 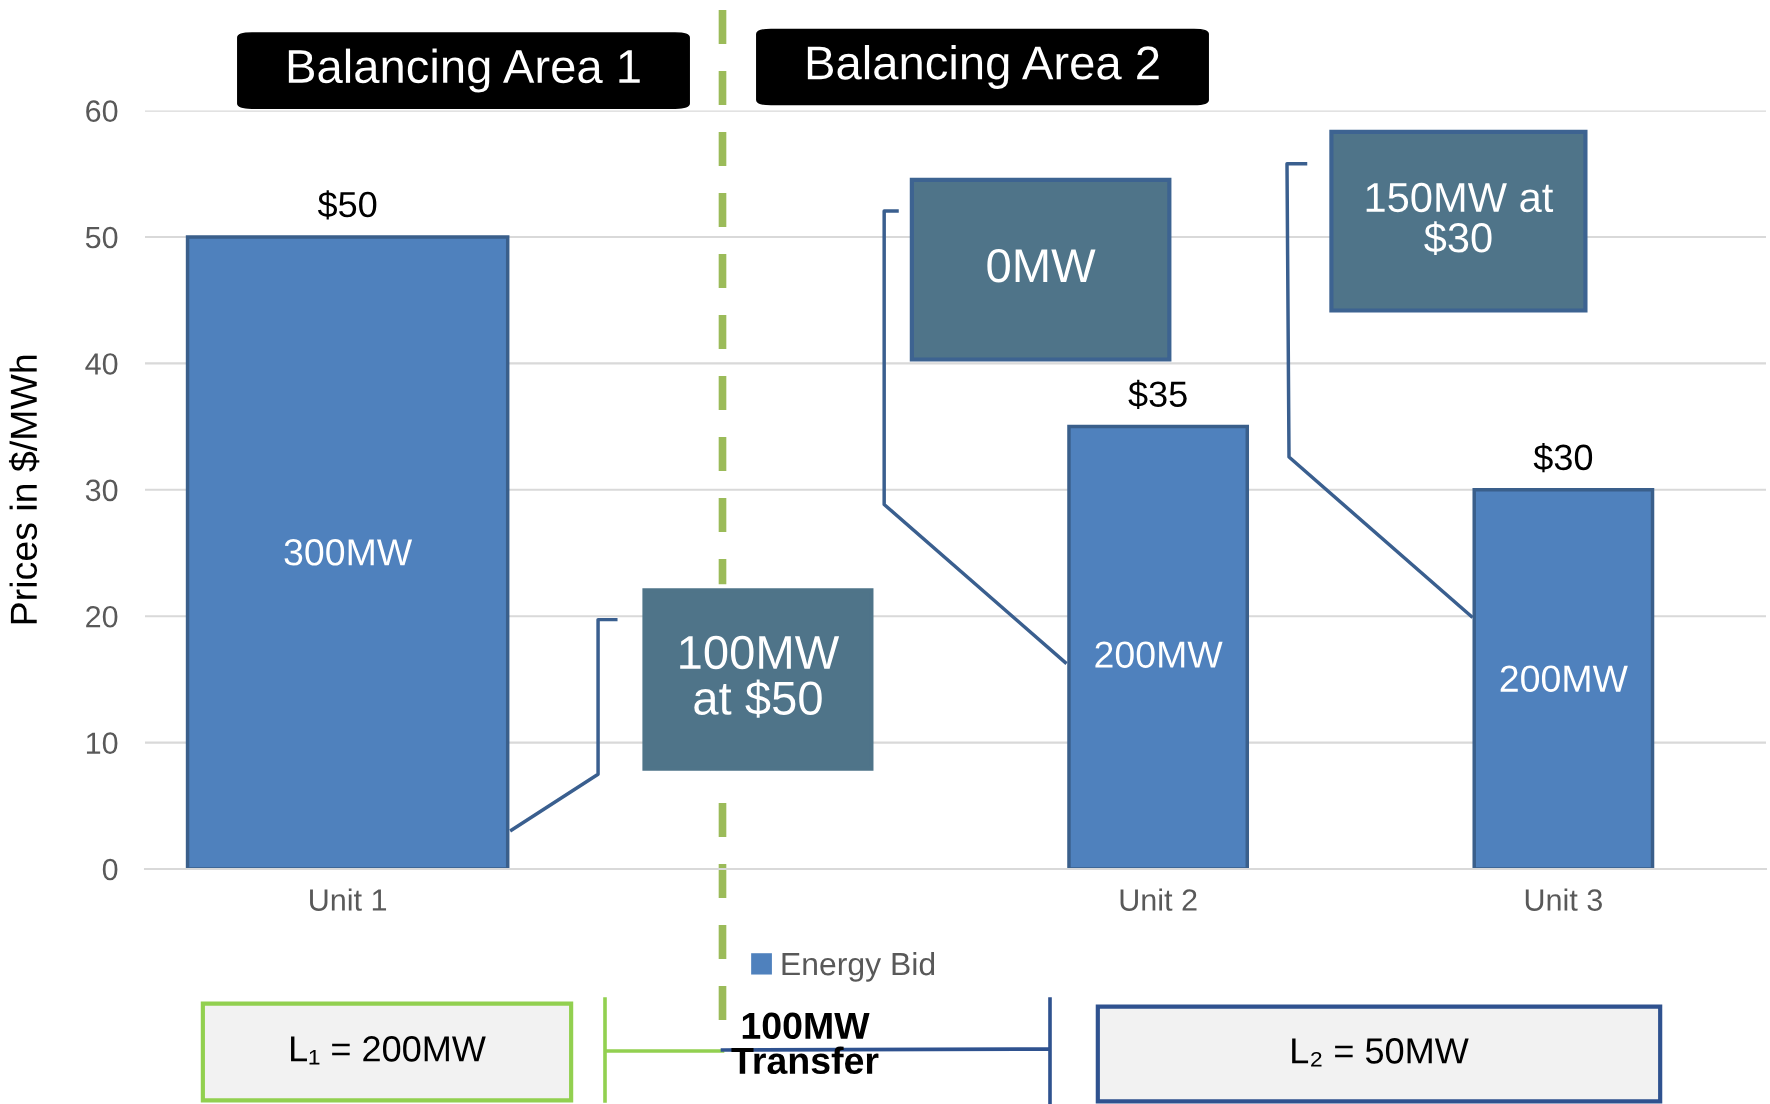 What do you see at coordinates (101, 364) in the screenshot?
I see `y-tick-label: 40` at bounding box center [101, 364].